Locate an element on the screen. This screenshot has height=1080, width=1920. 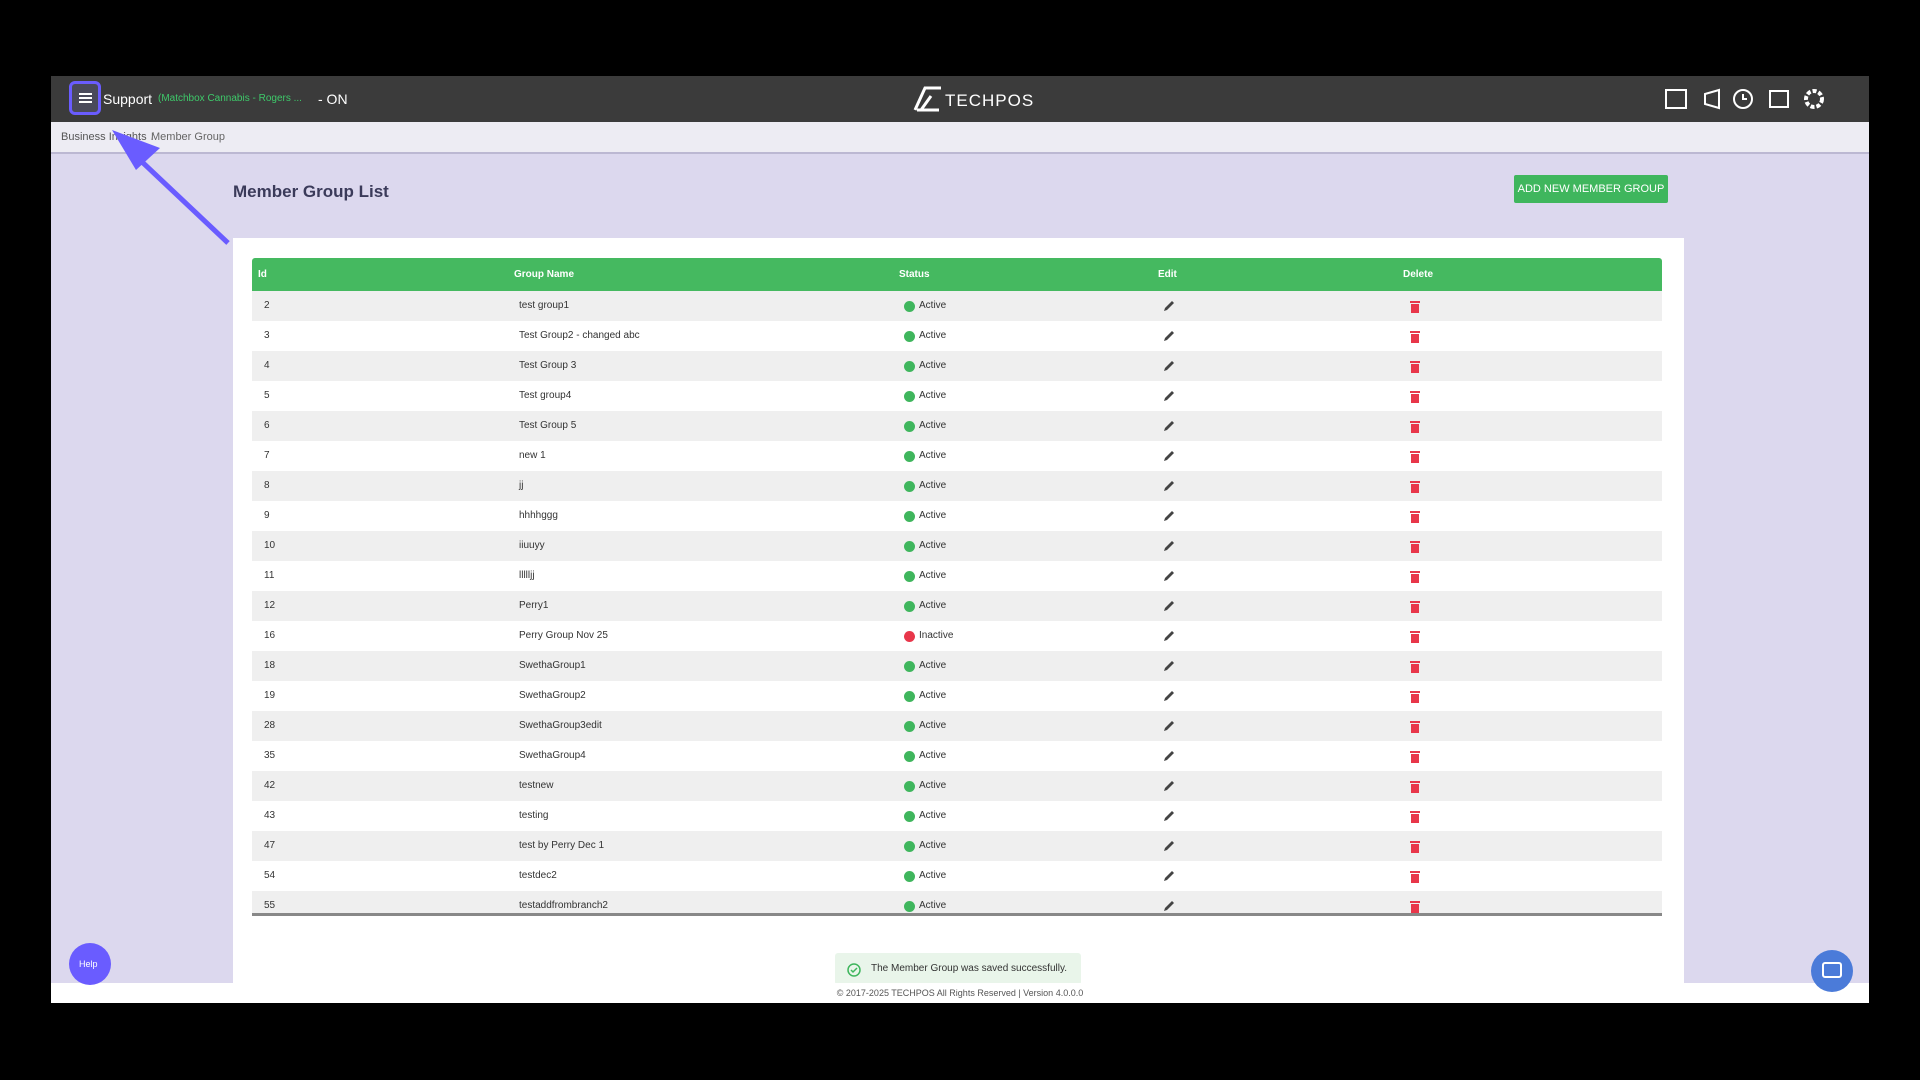
cell-id: 10 is located at coordinates (270, 545).